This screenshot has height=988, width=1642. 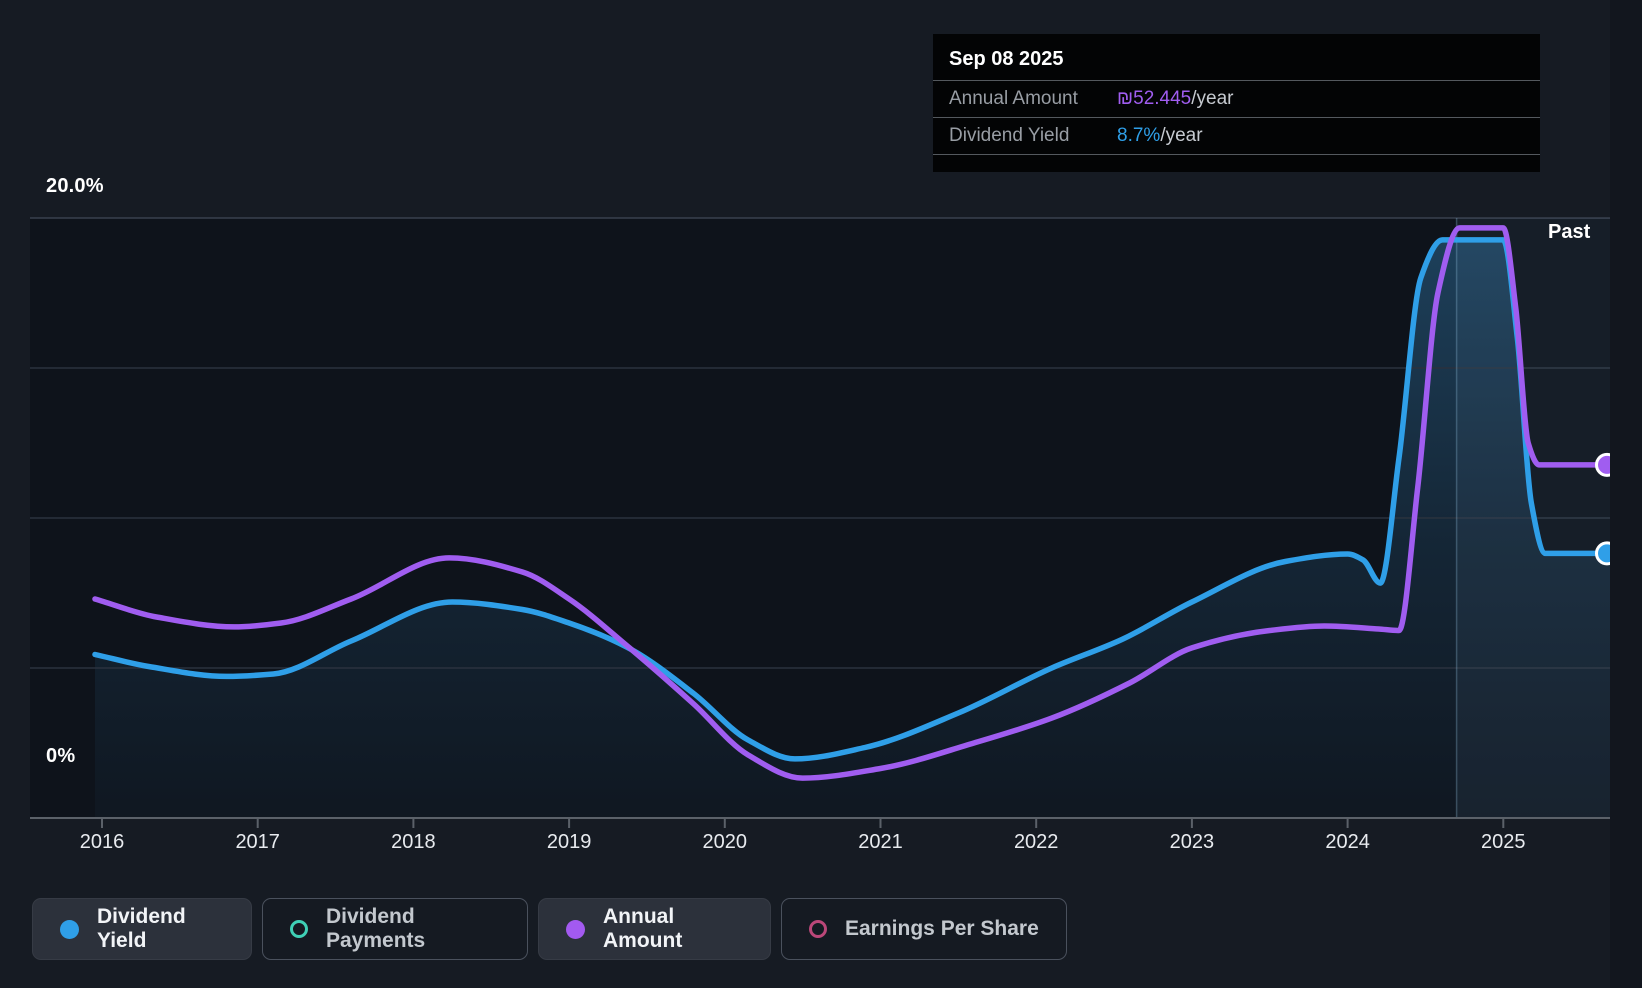 What do you see at coordinates (1192, 842) in the screenshot?
I see `x-axis-label-2023: 2023` at bounding box center [1192, 842].